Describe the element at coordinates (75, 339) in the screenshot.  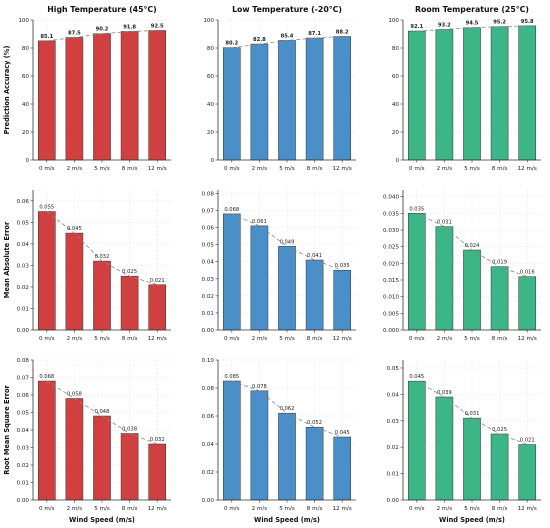
I see `r1c0-xtick-label-1: 2 m/s` at that location.